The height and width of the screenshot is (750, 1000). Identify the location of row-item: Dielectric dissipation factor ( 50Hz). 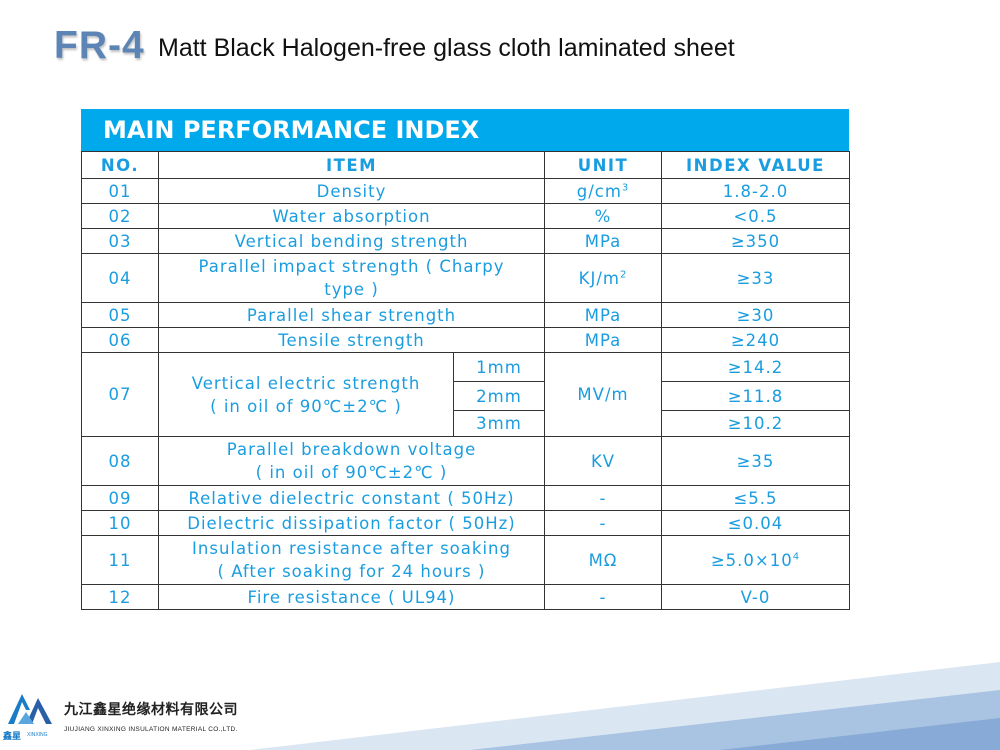
(351, 523).